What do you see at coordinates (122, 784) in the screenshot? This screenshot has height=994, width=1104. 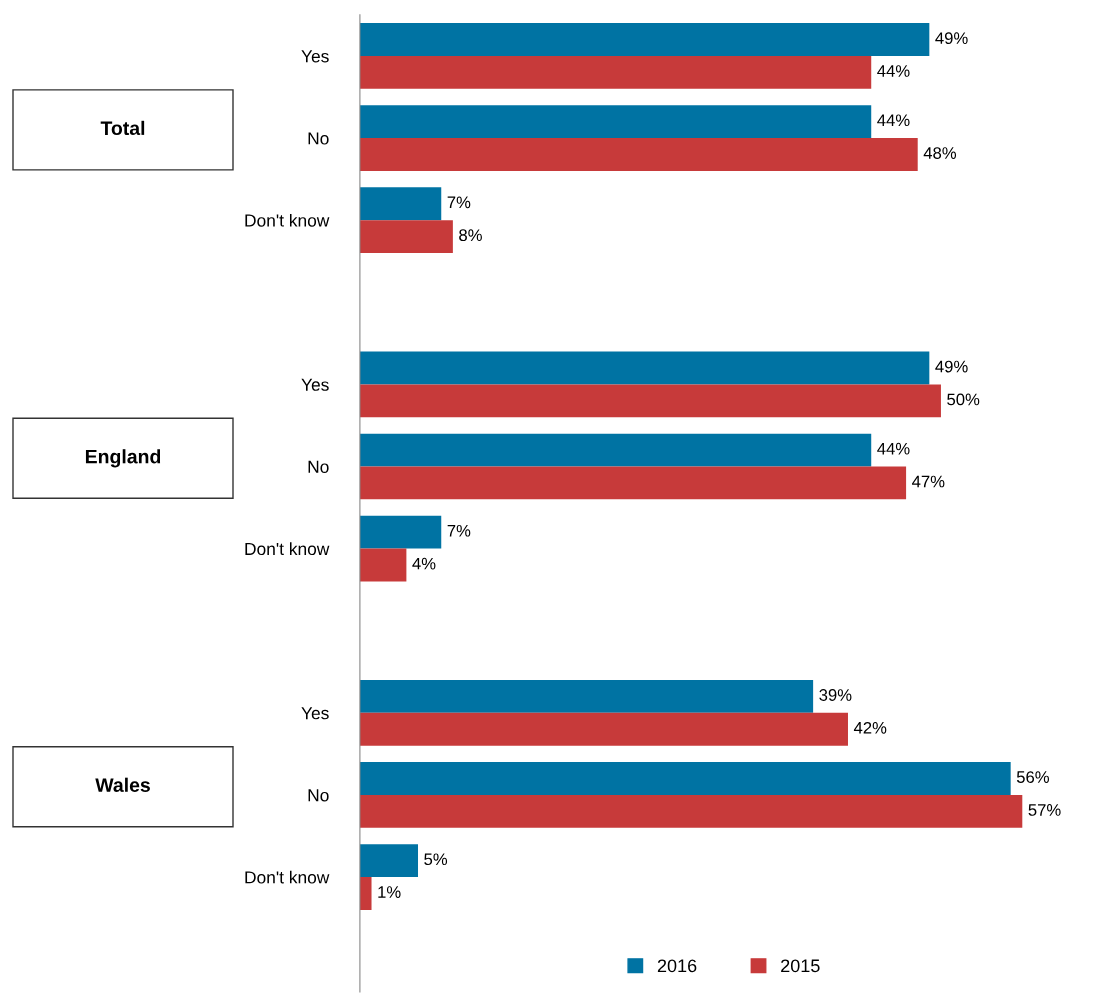 I see `text: Wales` at bounding box center [122, 784].